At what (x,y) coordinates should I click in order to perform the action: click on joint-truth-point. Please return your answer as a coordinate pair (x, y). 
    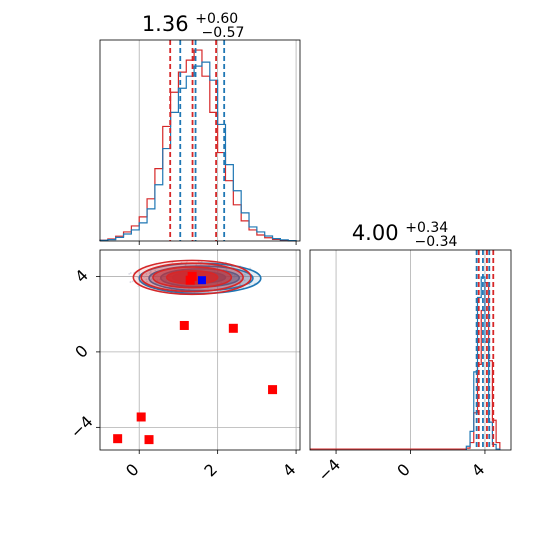
    Looking at the image, I should click on (201, 280).